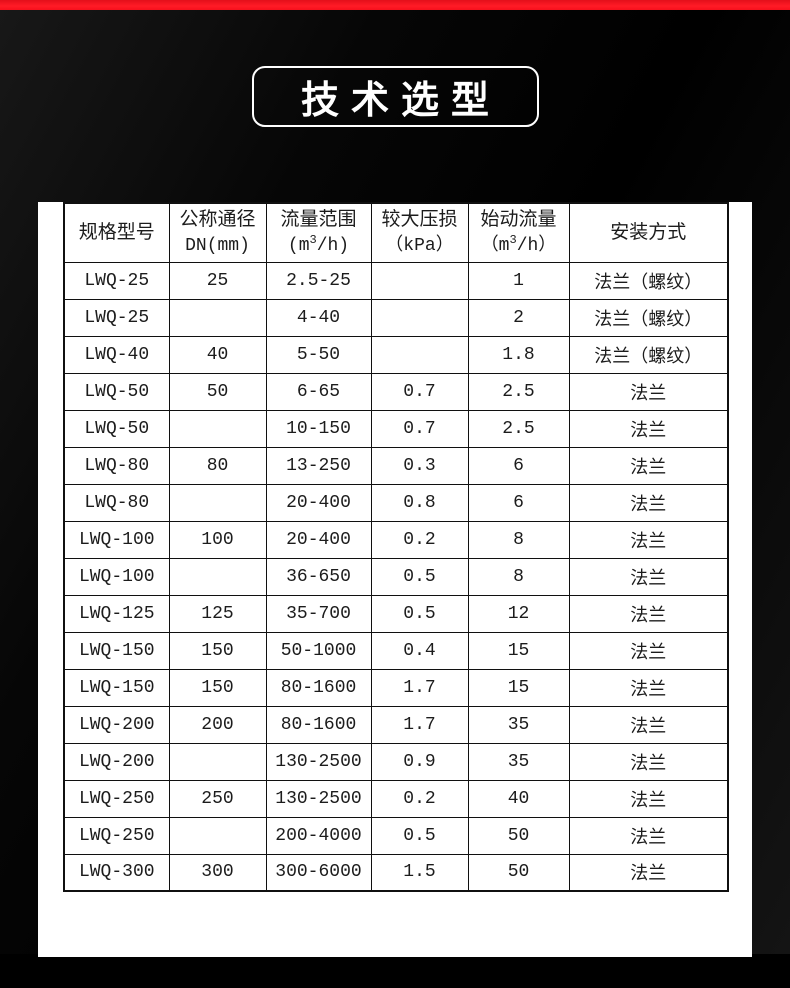 This screenshot has height=988, width=790. What do you see at coordinates (518, 354) in the screenshot?
I see `table-cell: 1.8` at bounding box center [518, 354].